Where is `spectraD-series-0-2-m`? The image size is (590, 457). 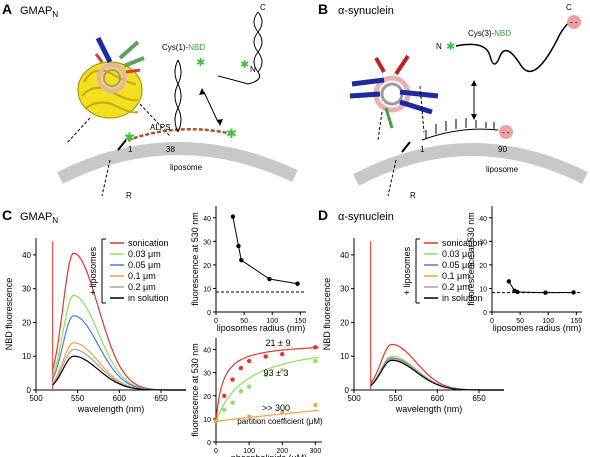
spectraD-series-0-2-m is located at coordinates (437, 374).